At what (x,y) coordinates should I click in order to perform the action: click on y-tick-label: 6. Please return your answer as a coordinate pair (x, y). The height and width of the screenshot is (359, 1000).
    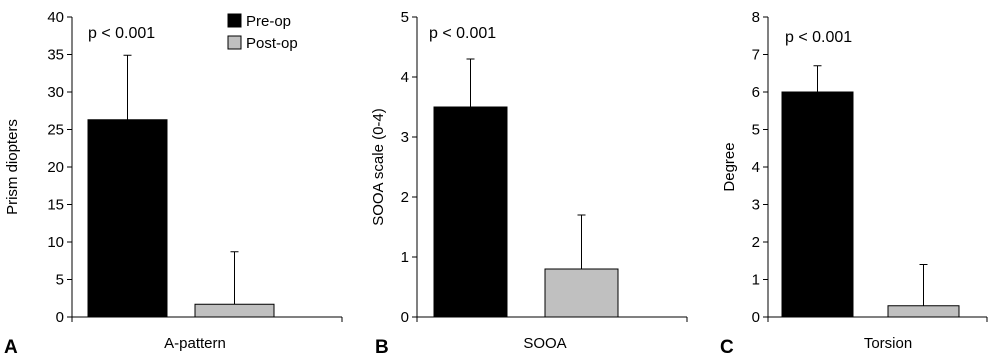
    Looking at the image, I should click on (756, 92).